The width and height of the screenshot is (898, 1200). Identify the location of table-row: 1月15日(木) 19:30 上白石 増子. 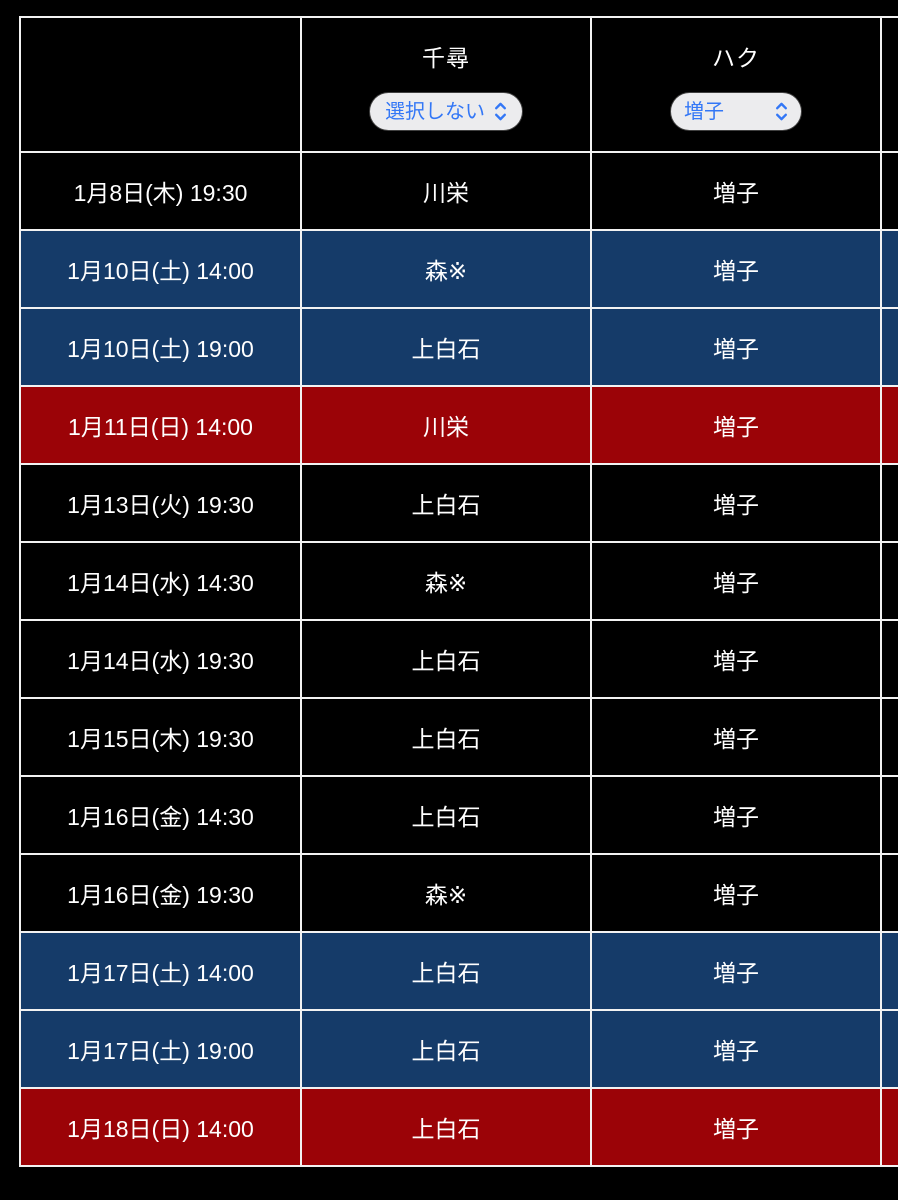
(458, 737).